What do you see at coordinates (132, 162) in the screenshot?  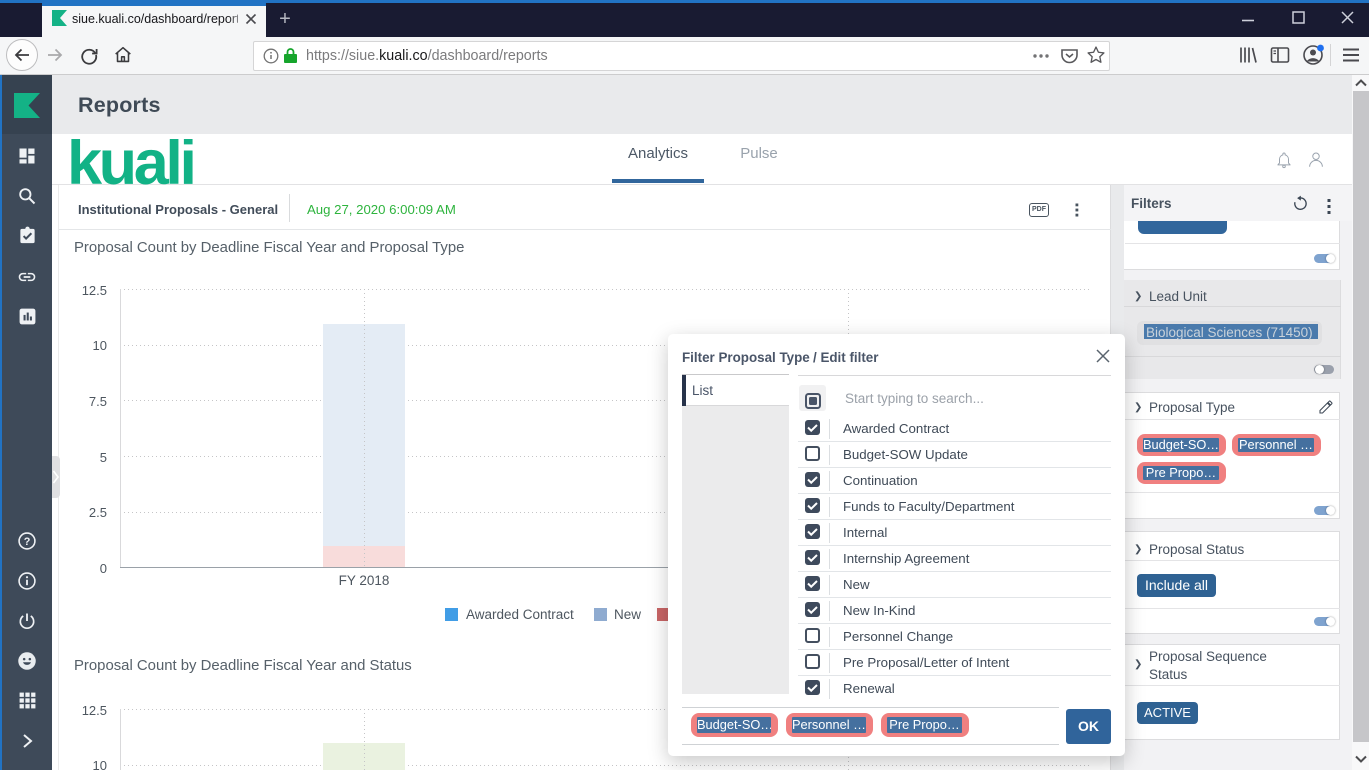 I see `svg-text: kuali` at bounding box center [132, 162].